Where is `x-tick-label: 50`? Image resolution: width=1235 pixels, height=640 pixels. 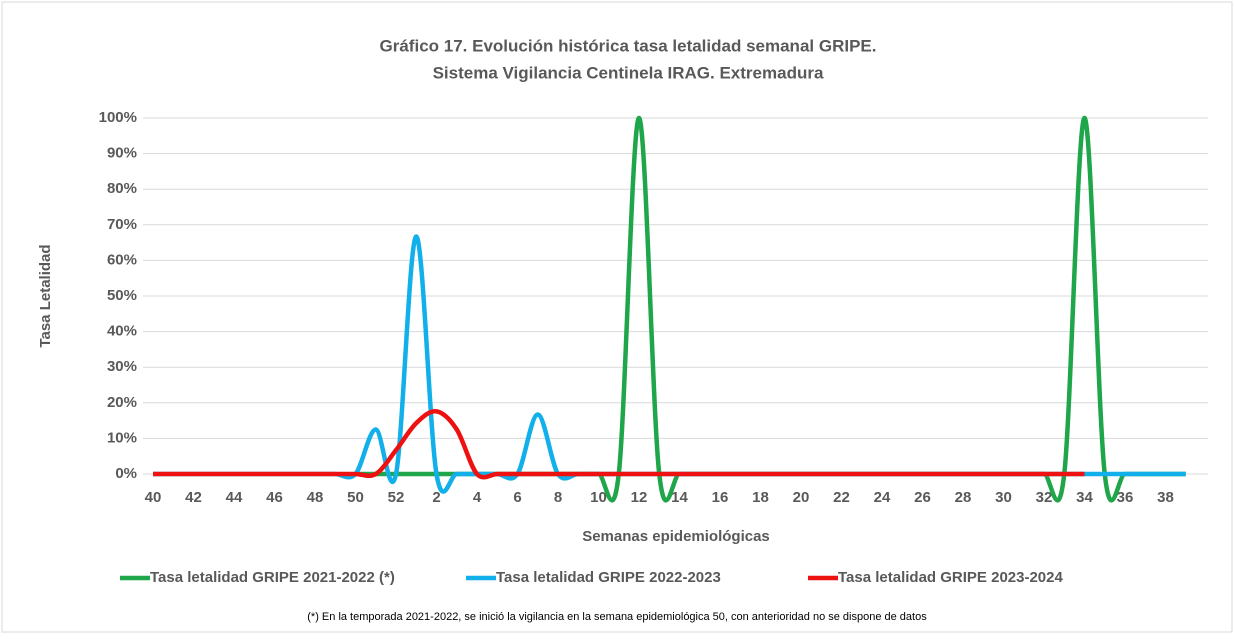
x-tick-label: 50 is located at coordinates (355, 497).